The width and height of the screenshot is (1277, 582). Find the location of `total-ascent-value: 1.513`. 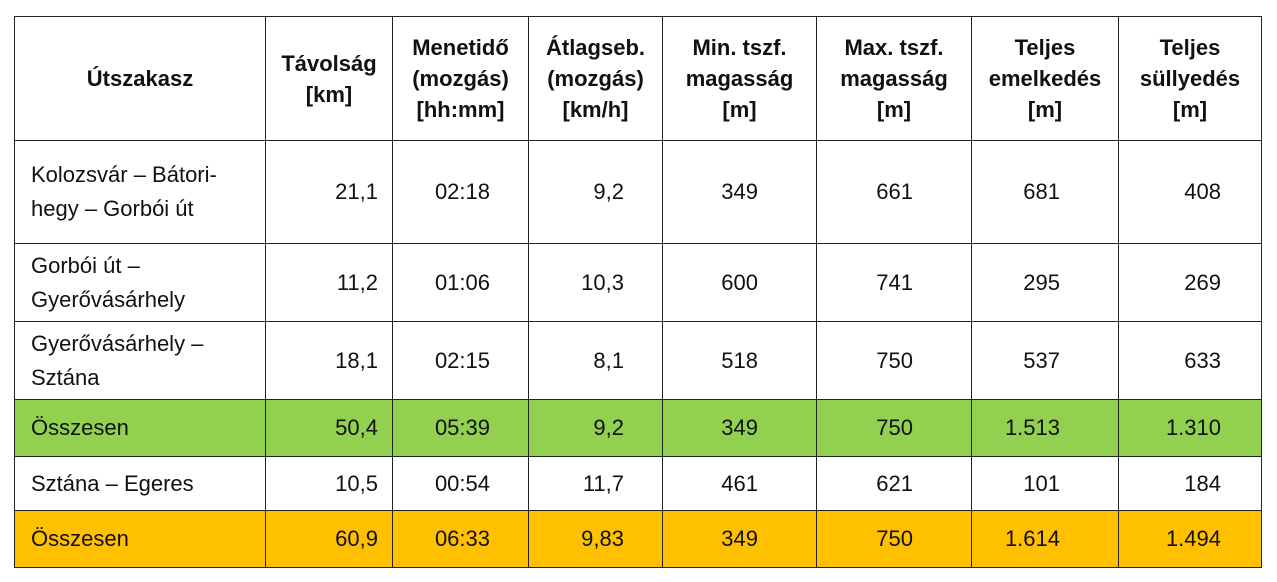

total-ascent-value: 1.513 is located at coordinates (1045, 428).